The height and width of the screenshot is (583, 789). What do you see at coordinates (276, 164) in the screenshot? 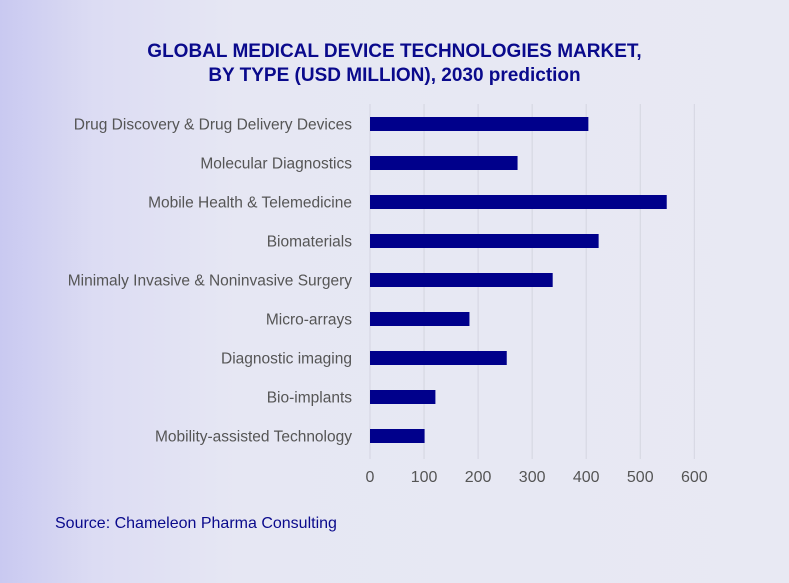
I see `category-label: Molecular Diagnostics` at bounding box center [276, 164].